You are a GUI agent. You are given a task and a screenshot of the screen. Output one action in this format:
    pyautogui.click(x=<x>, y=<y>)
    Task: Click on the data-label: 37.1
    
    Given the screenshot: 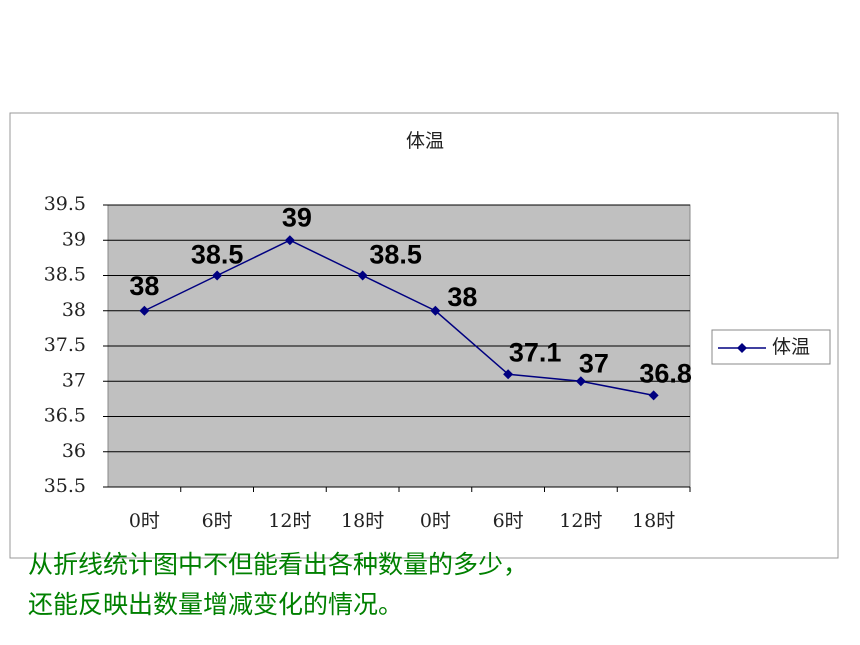 What is the action you would take?
    pyautogui.click(x=535, y=352)
    